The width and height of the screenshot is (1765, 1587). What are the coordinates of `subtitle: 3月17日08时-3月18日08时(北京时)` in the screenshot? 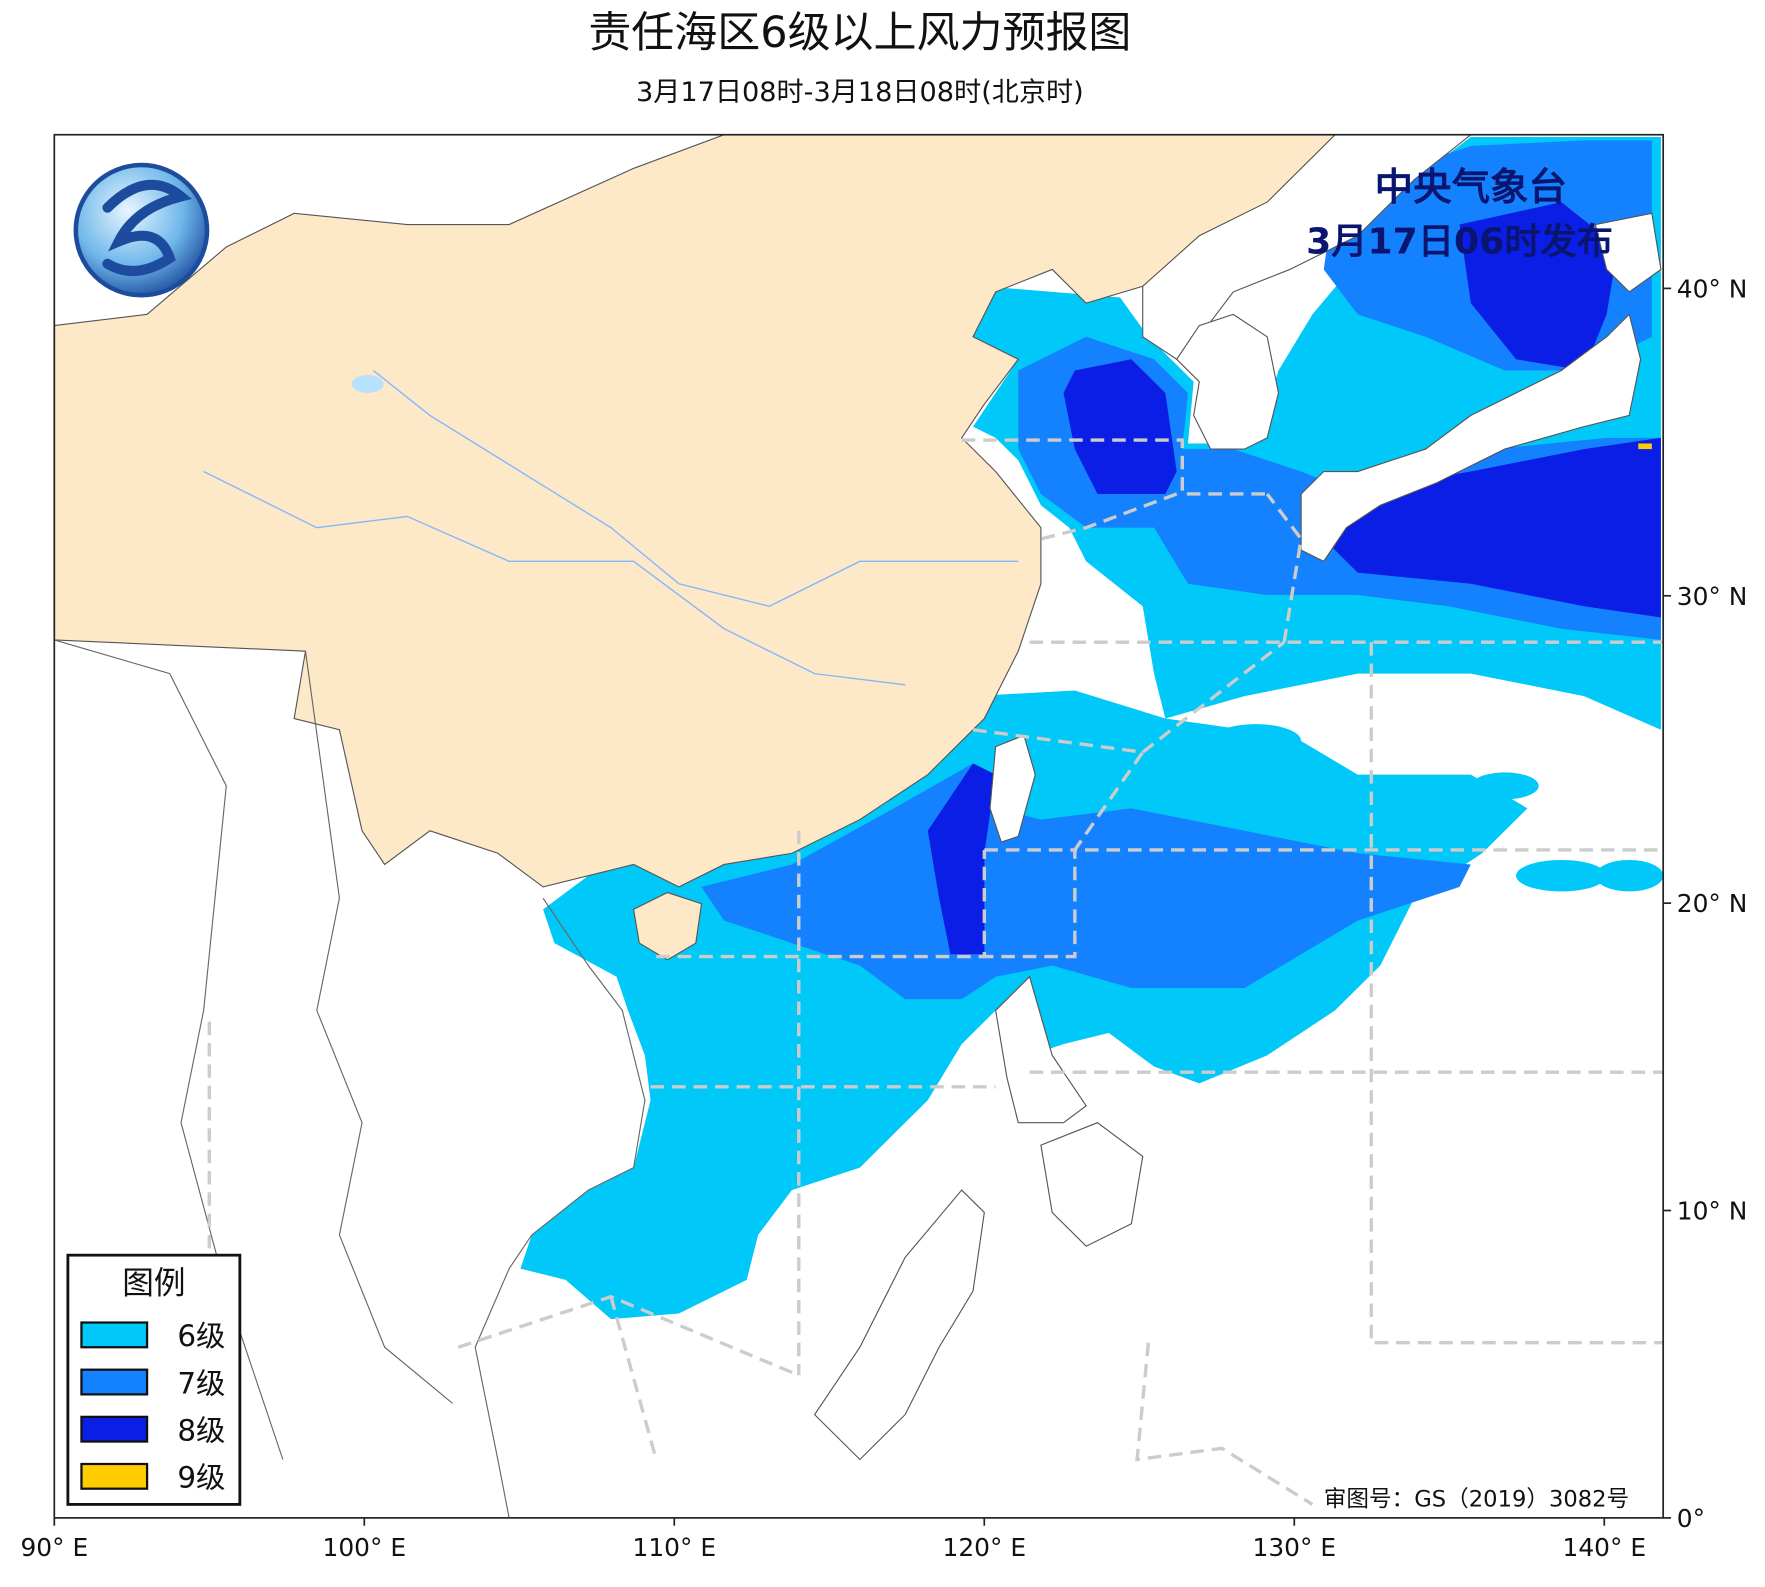 It's located at (860, 92).